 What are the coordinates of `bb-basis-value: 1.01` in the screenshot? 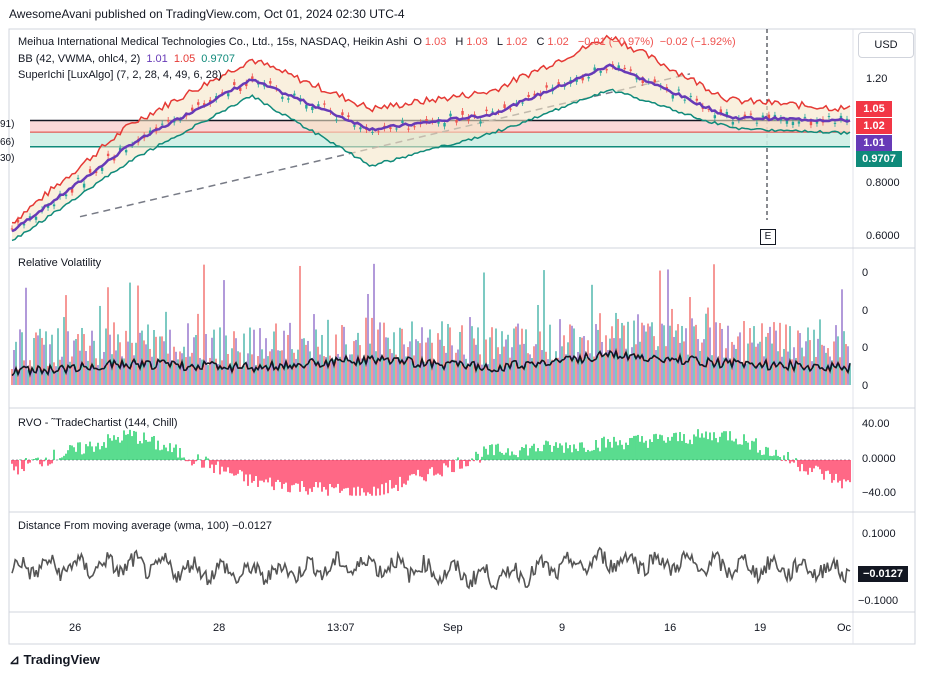 It's located at (157, 59).